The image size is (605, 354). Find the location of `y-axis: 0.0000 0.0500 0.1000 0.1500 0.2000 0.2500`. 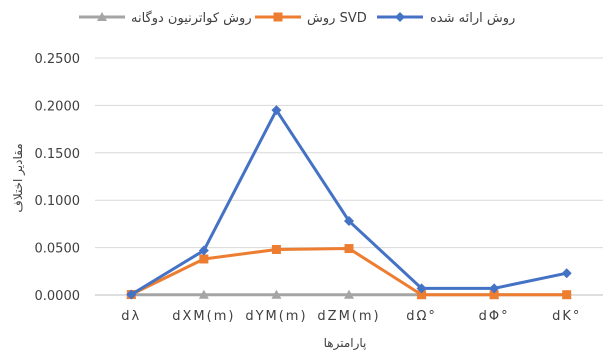

y-axis: 0.0000 0.0500 0.1000 0.1500 0.2000 0.2500 is located at coordinates (58, 178).